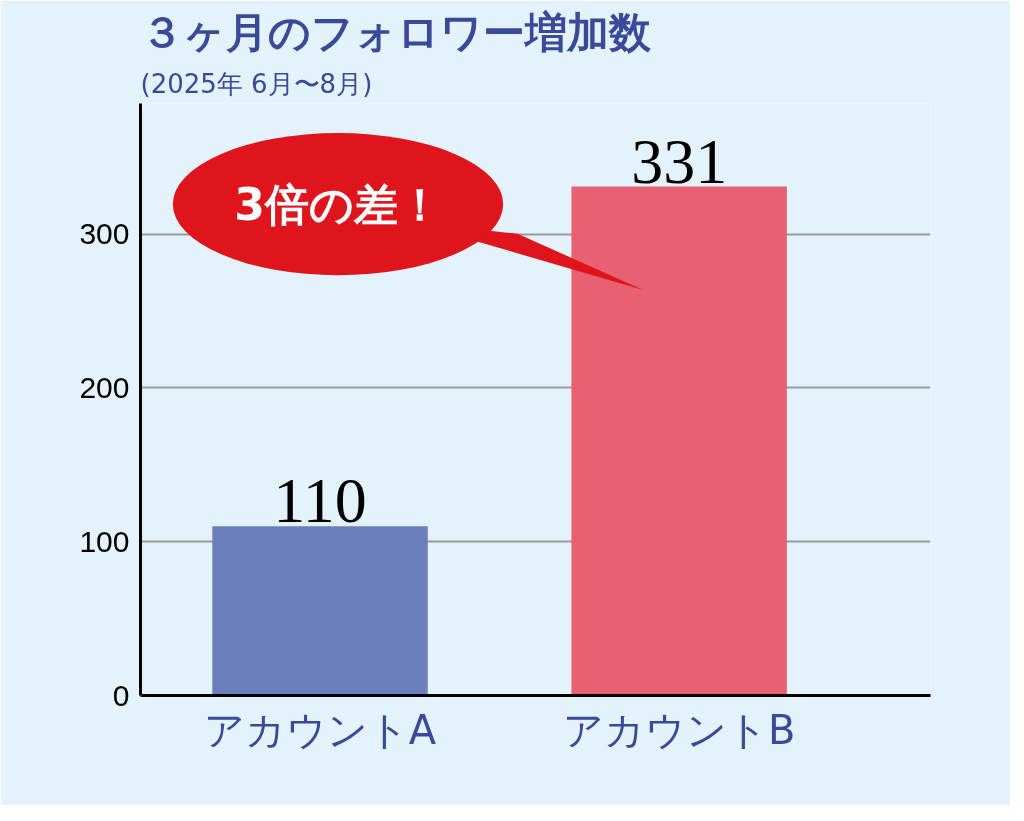 This screenshot has height=821, width=1024. Describe the element at coordinates (320, 501) in the screenshot. I see `data-label: 110` at that location.